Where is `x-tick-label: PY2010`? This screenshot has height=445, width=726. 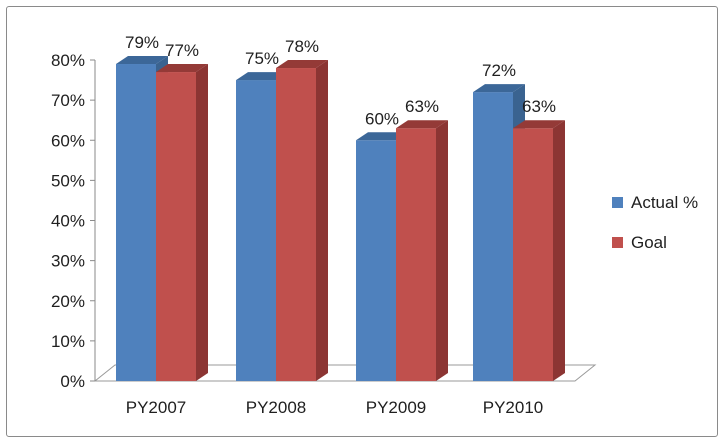
x-tick-label: PY2010 is located at coordinates (513, 407).